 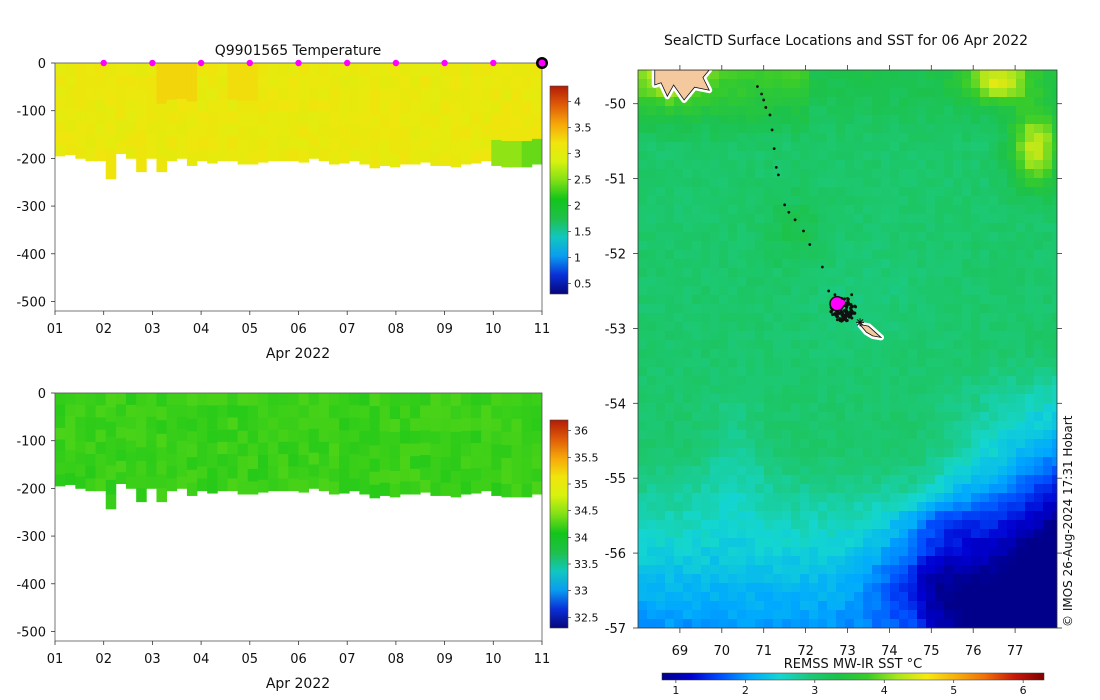 I want to click on profile-marker, so click(x=444, y=63).